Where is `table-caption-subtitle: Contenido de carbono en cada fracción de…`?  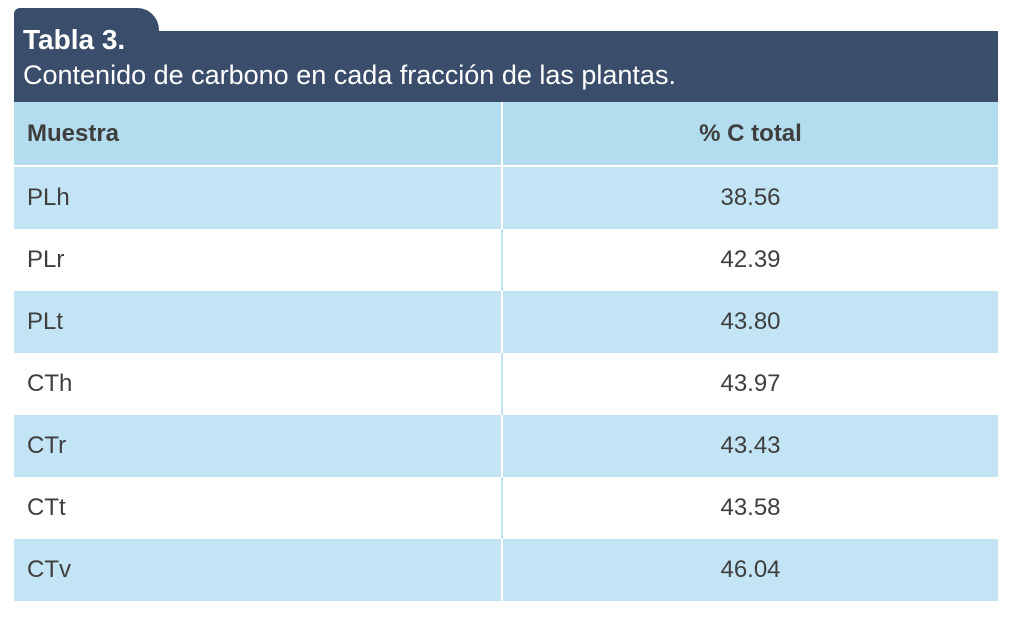 table-caption-subtitle: Contenido de carbono en cada fracción de… is located at coordinates (349, 75).